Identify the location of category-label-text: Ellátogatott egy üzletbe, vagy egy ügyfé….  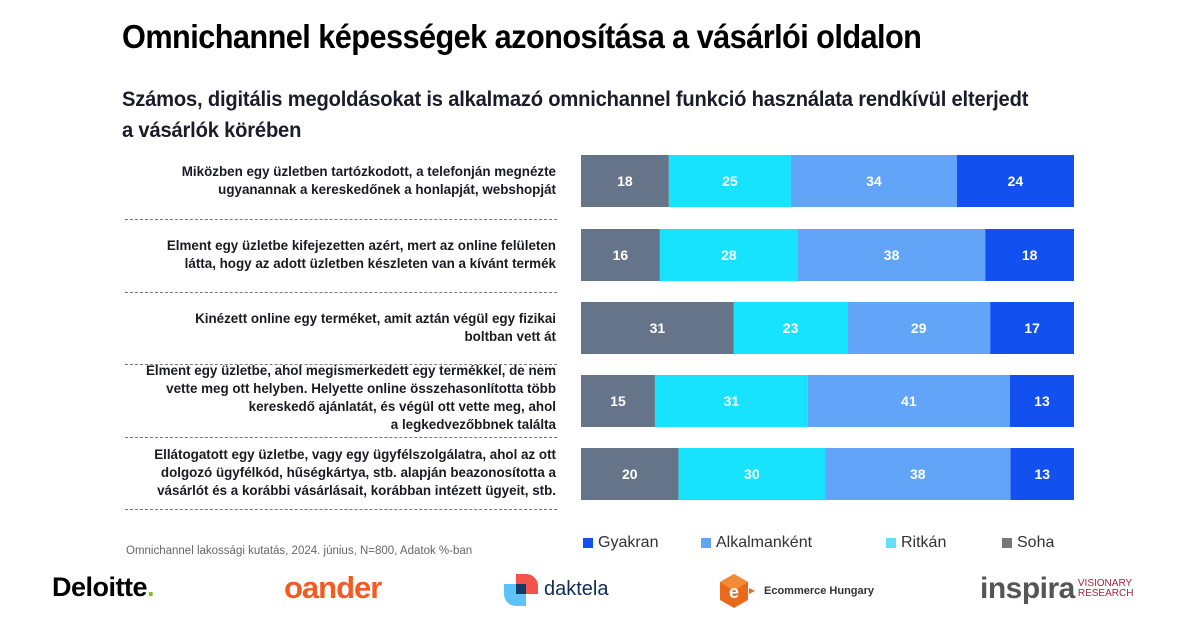
(355, 473).